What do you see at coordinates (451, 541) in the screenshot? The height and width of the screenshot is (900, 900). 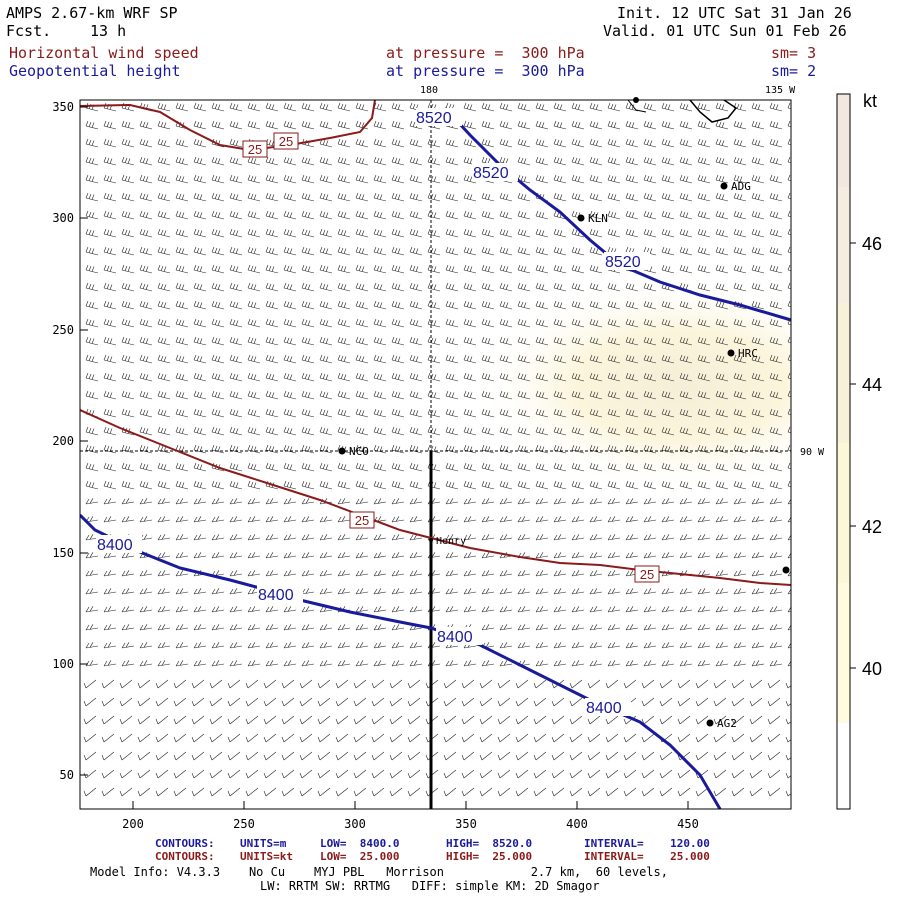 I see `station-label: Henry` at bounding box center [451, 541].